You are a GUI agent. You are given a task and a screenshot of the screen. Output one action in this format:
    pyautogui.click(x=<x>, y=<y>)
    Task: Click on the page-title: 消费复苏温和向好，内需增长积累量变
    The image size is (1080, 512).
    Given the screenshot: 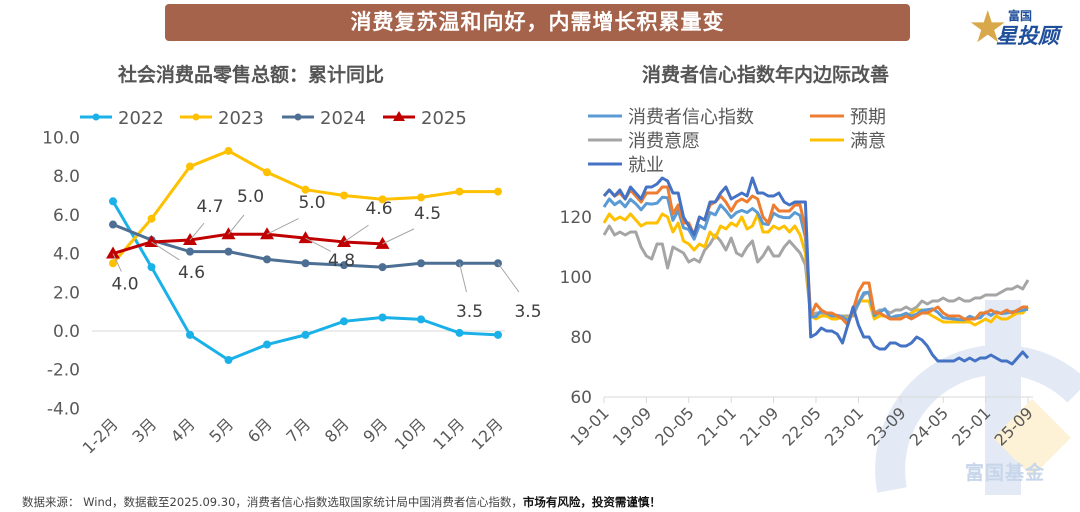 What is the action you would take?
    pyautogui.click(x=537, y=22)
    